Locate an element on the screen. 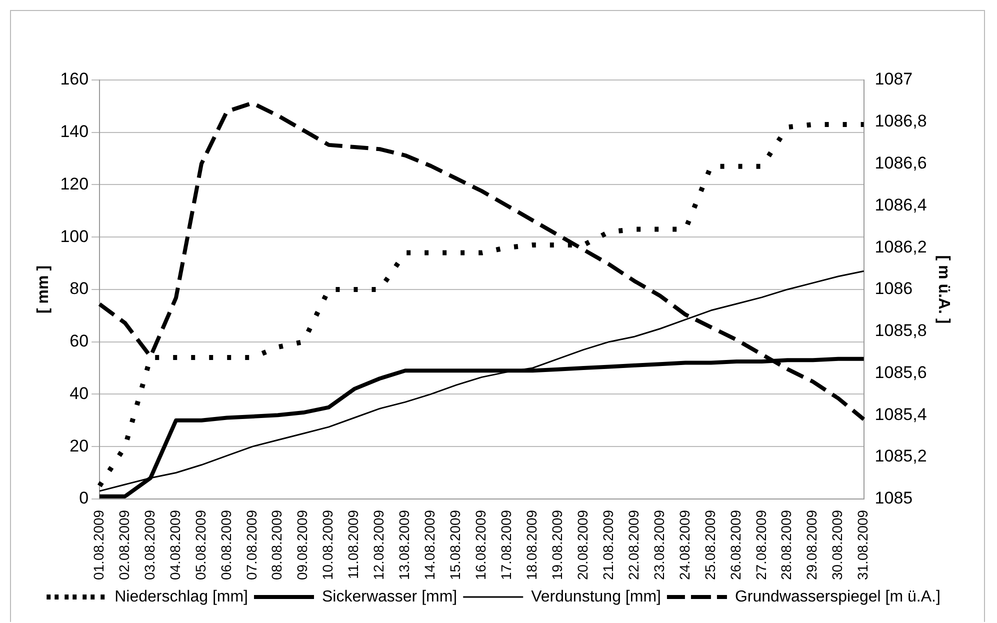 Image resolution: width=997 pixels, height=623 pixels. x-tick-label: 19.08.2009 is located at coordinates (556, 545).